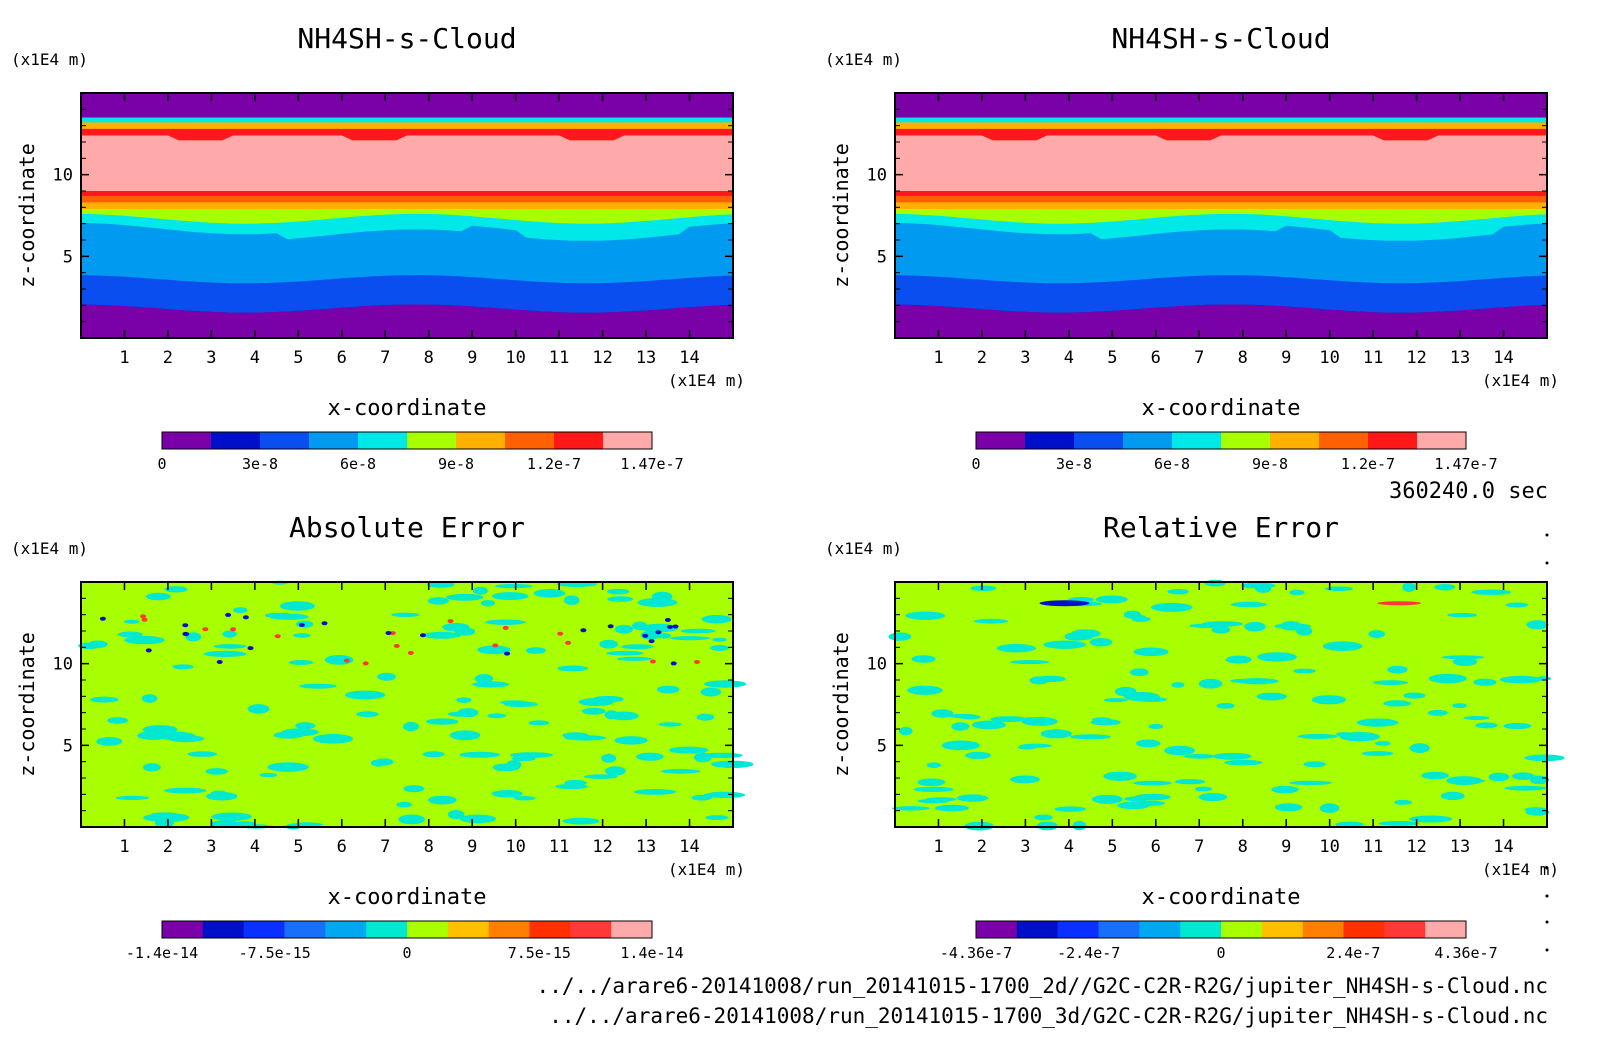  I want to click on colorbar-tick-label: 1.47e-7, so click(651, 464).